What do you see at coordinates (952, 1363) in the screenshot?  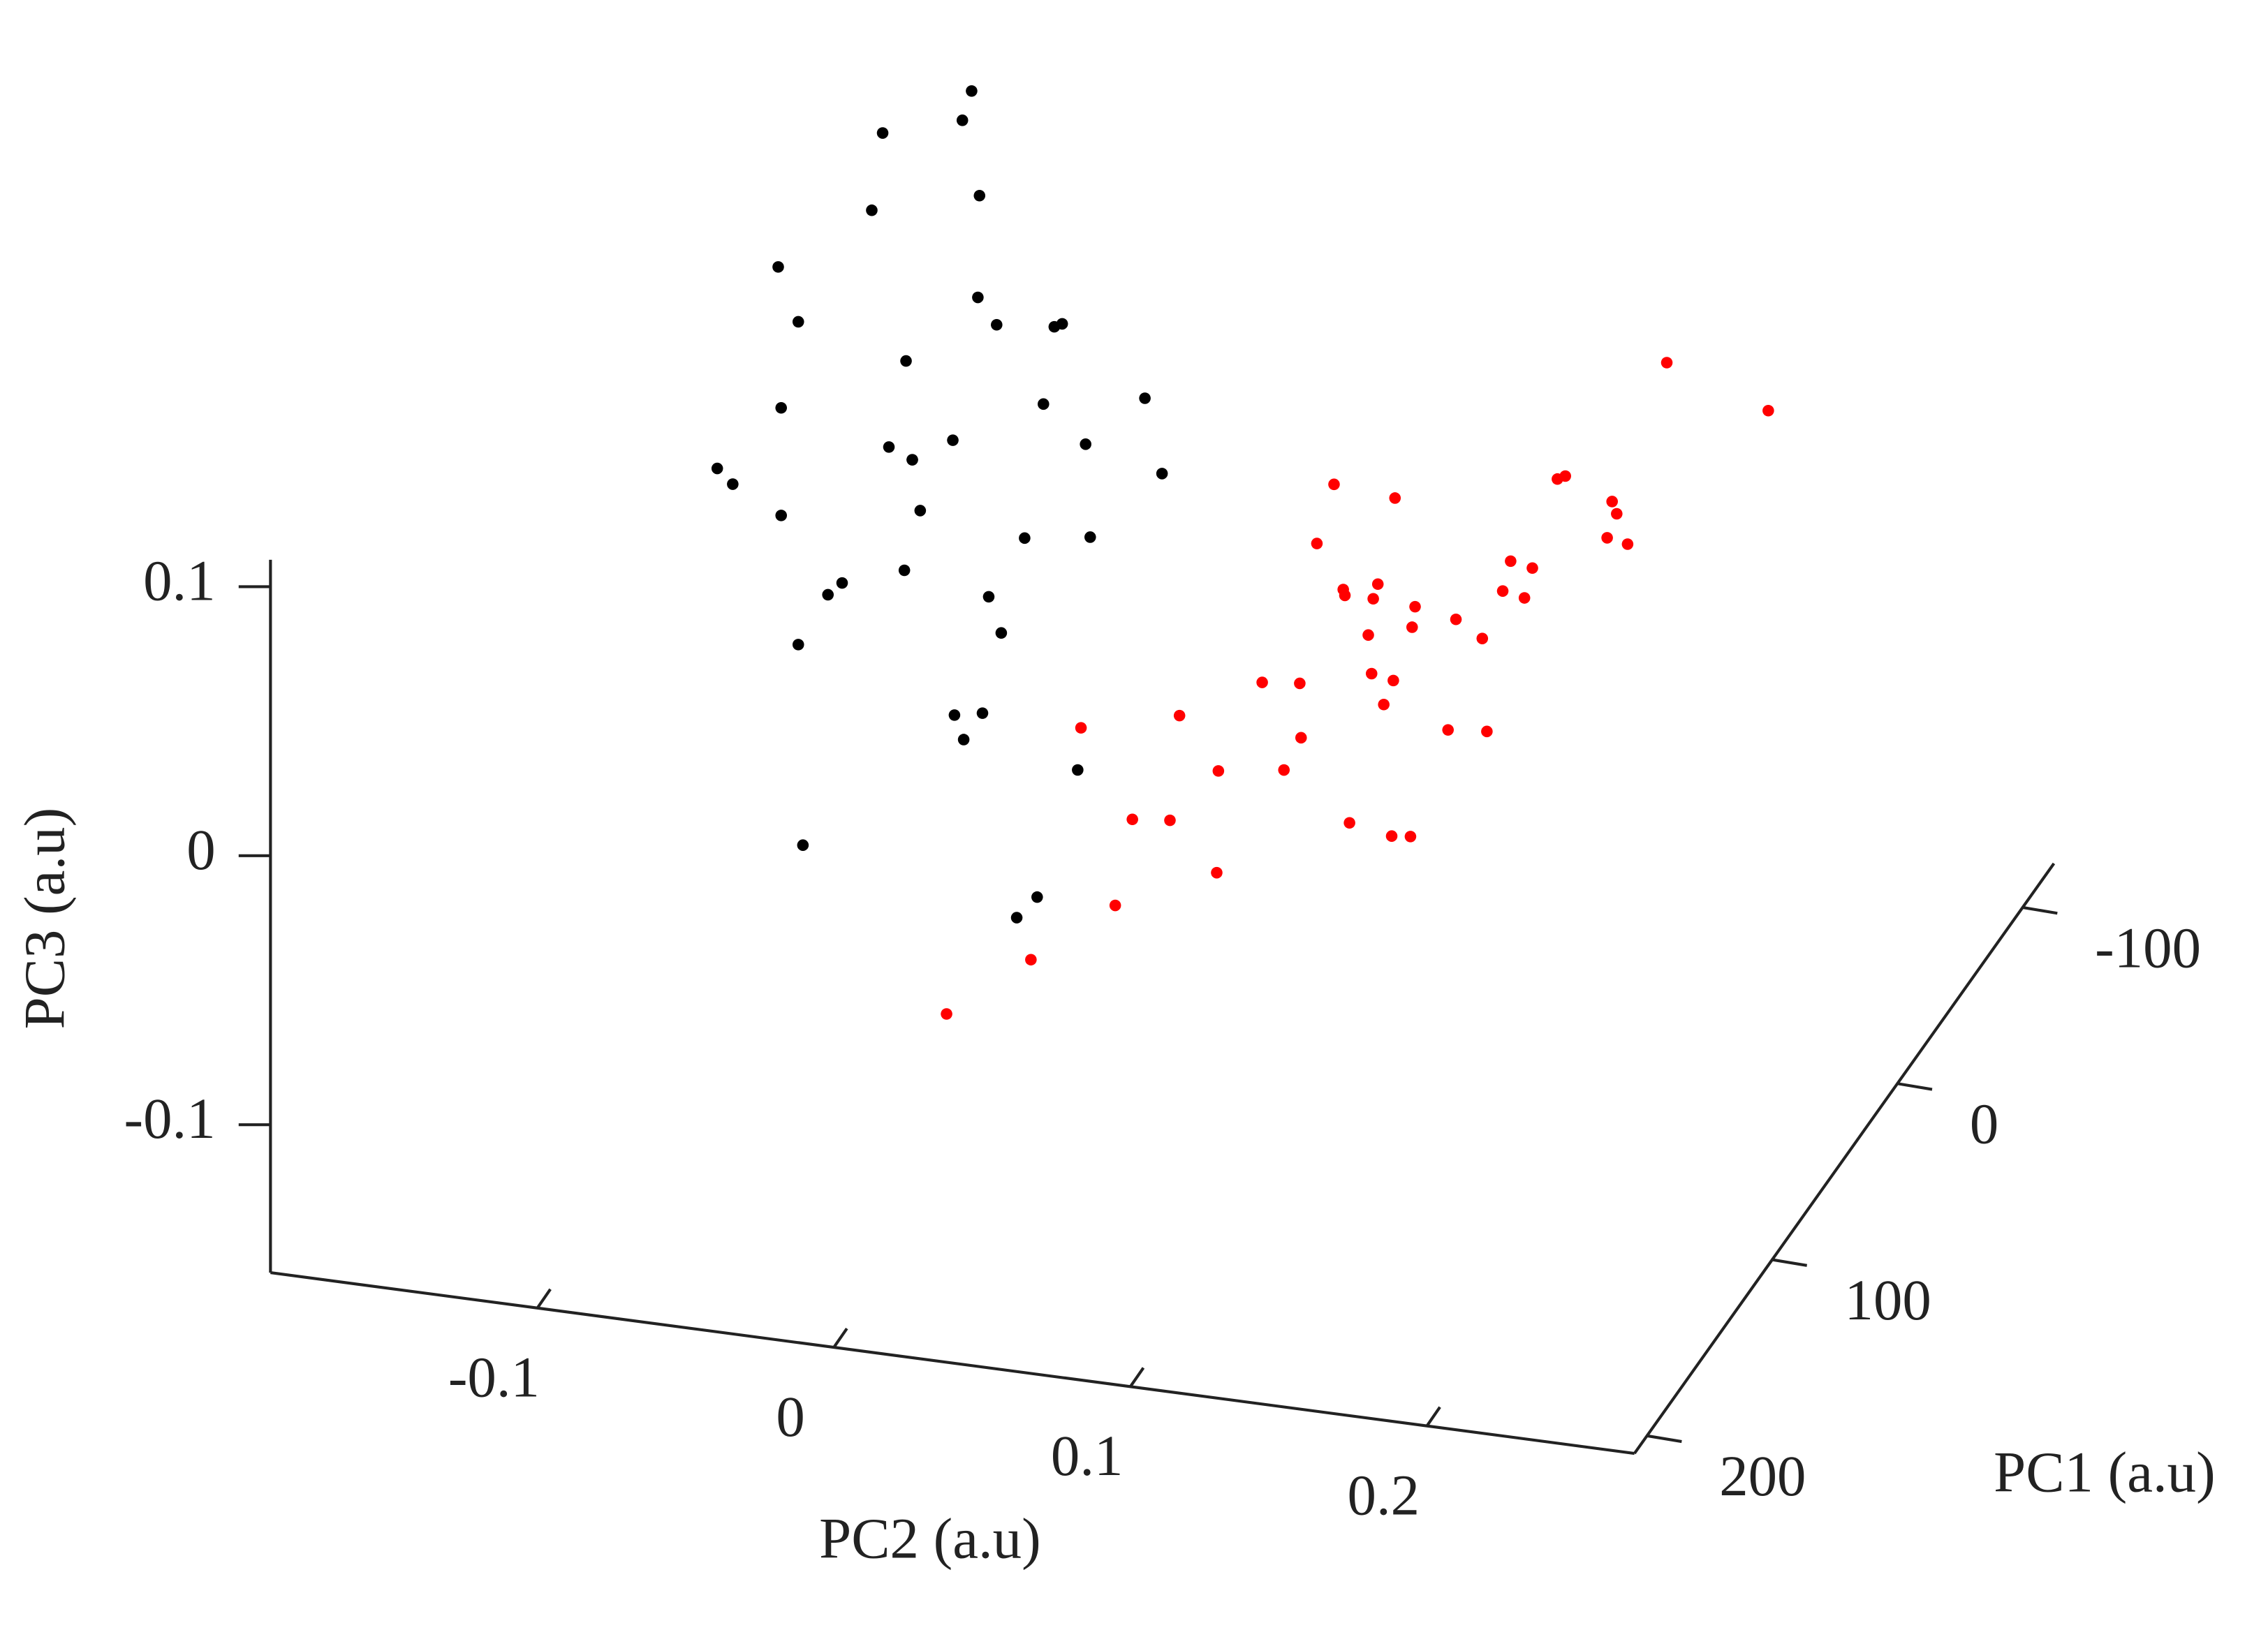 I see `y-axis` at bounding box center [952, 1363].